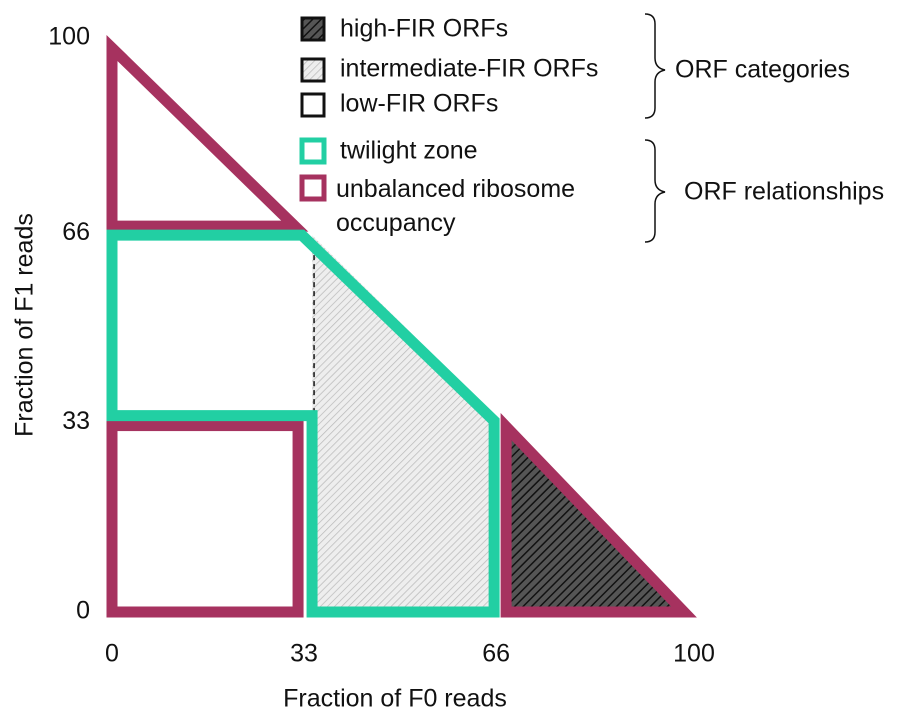 The width and height of the screenshot is (921, 715). Describe the element at coordinates (694, 654) in the screenshot. I see `x-tick-label: 100` at that location.